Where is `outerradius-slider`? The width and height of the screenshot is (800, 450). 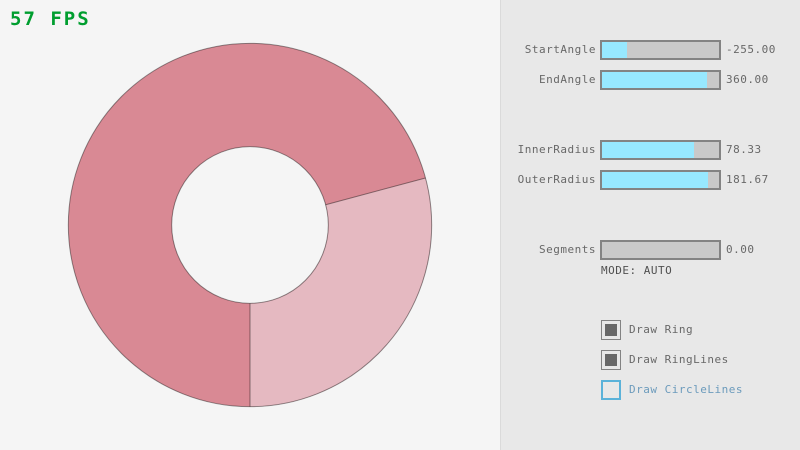
outerradius-slider is located at coordinates (660, 180).